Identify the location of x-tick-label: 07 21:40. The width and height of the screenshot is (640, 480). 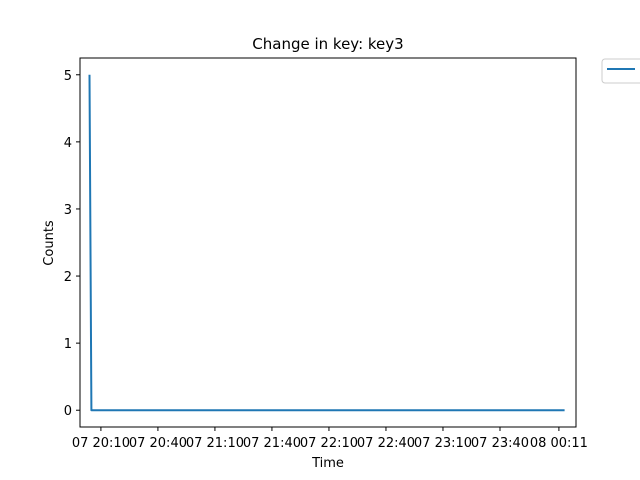
(272, 443).